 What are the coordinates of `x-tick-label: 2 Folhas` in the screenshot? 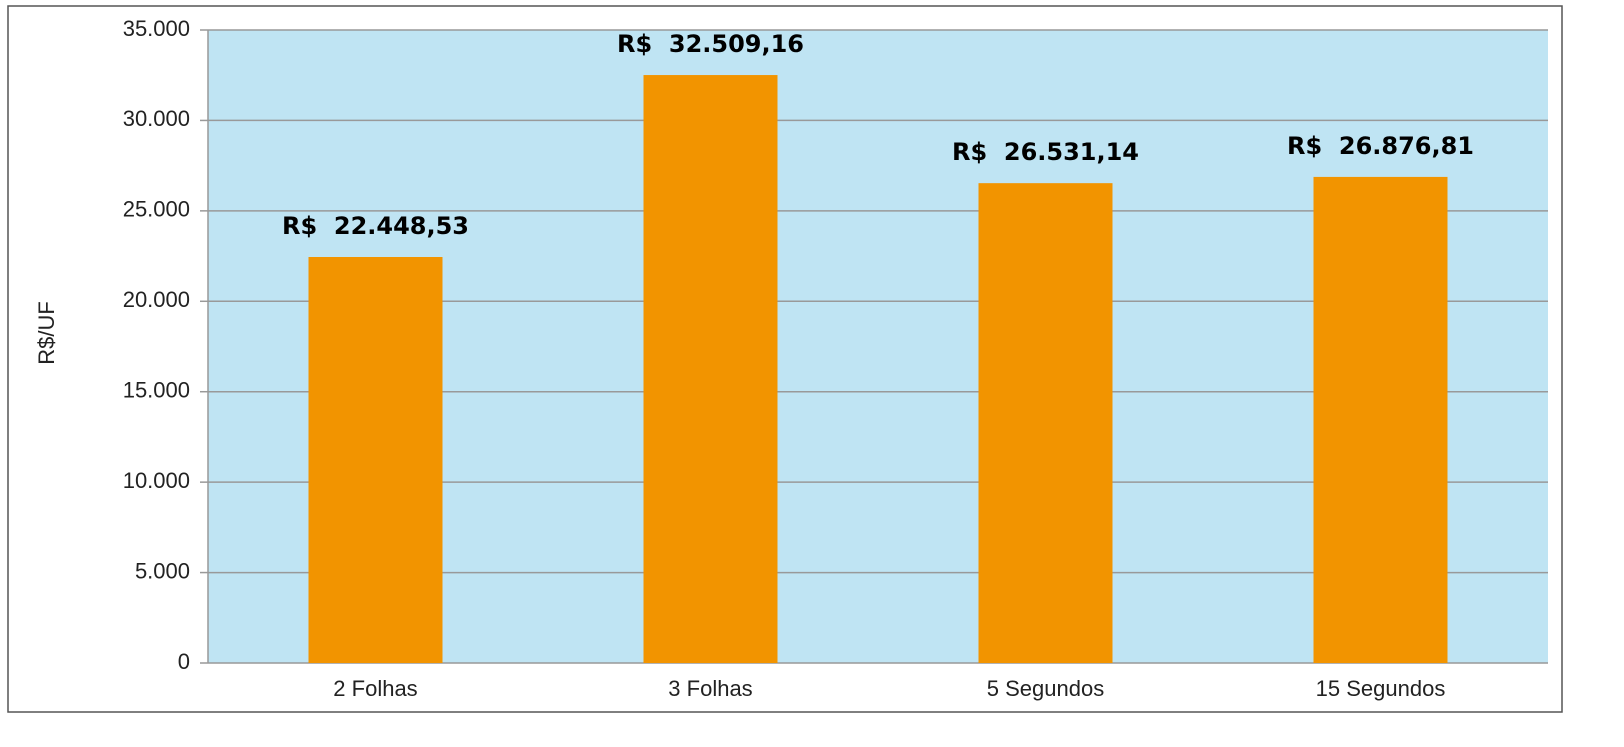 It's located at (375, 688).